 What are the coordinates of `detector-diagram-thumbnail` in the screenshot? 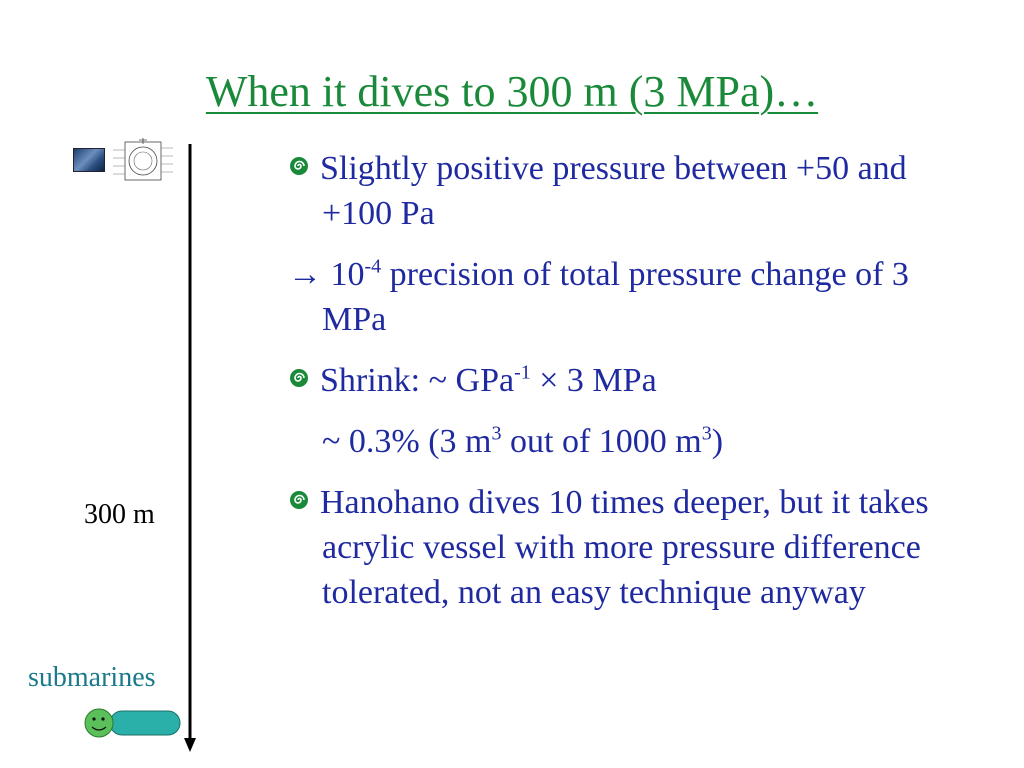 It's located at (143, 159).